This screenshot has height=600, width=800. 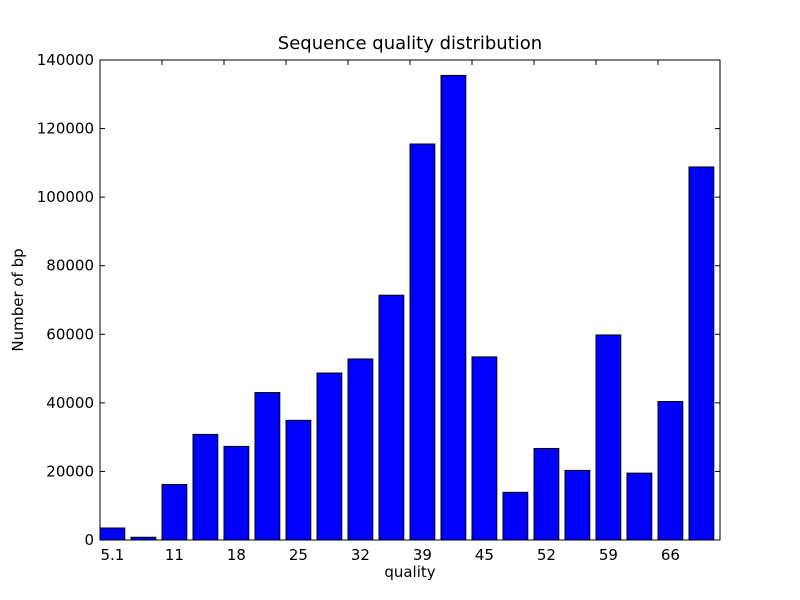 What do you see at coordinates (422, 555) in the screenshot?
I see `x-tick-label: 39` at bounding box center [422, 555].